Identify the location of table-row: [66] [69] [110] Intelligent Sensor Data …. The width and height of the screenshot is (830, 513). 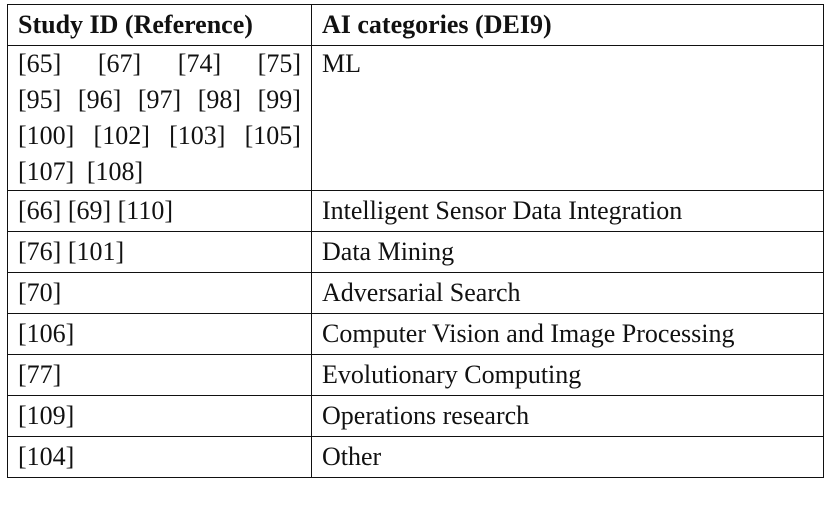
(415, 211).